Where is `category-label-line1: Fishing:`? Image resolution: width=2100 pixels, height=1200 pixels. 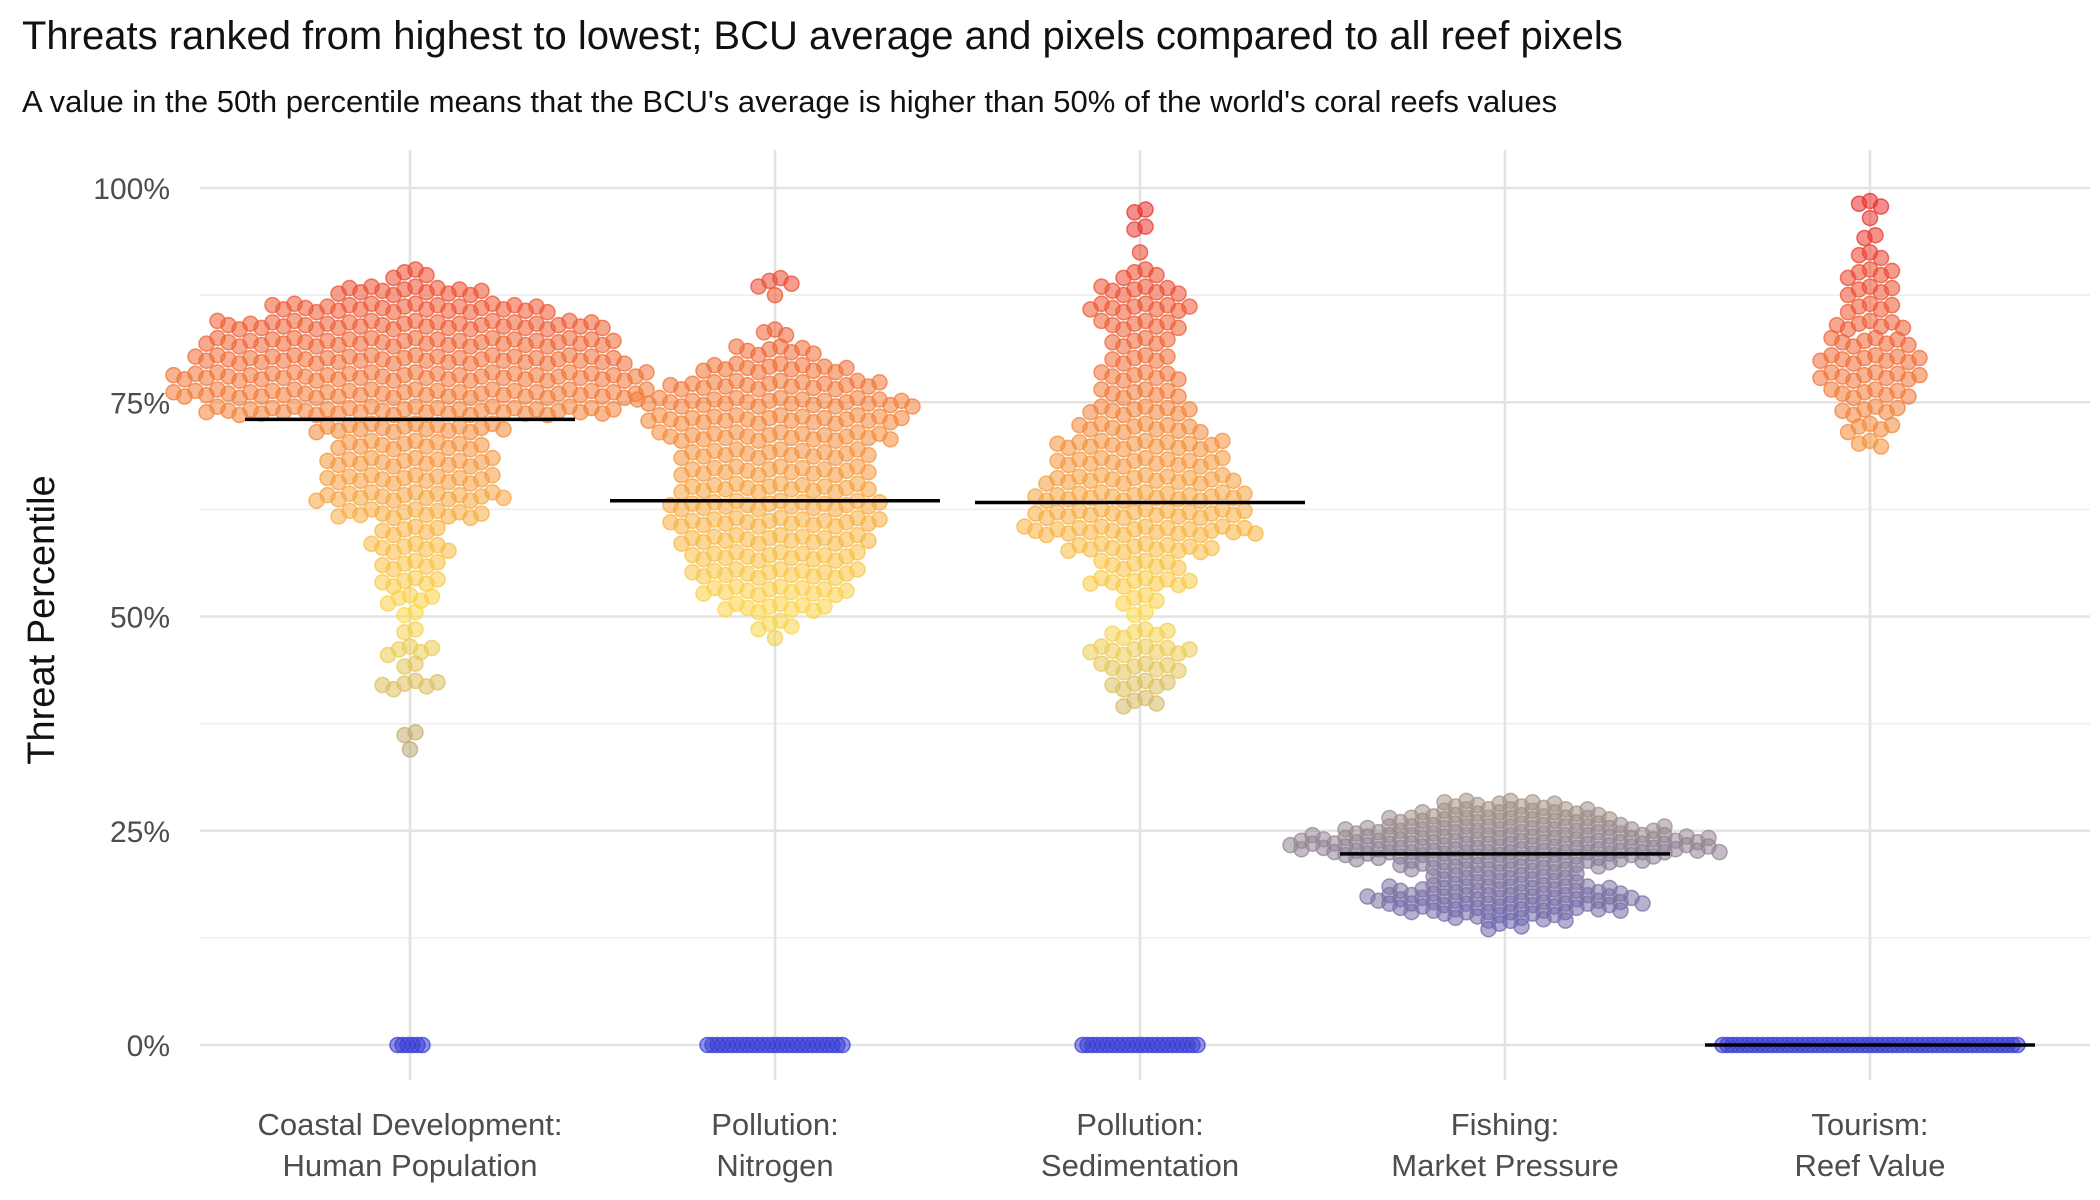
category-label-line1: Fishing: is located at coordinates (1505, 1124).